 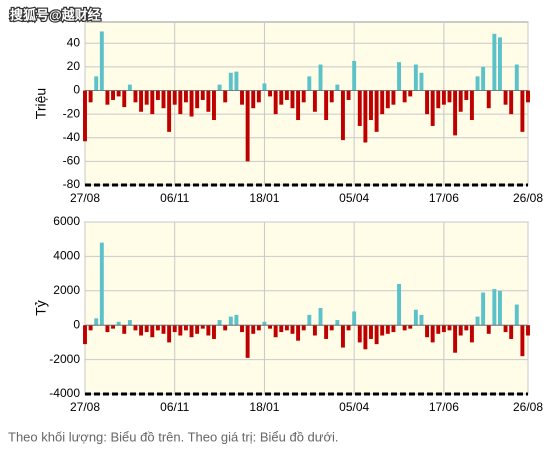 I want to click on y-axis-label: Tỷ, so click(x=41, y=308).